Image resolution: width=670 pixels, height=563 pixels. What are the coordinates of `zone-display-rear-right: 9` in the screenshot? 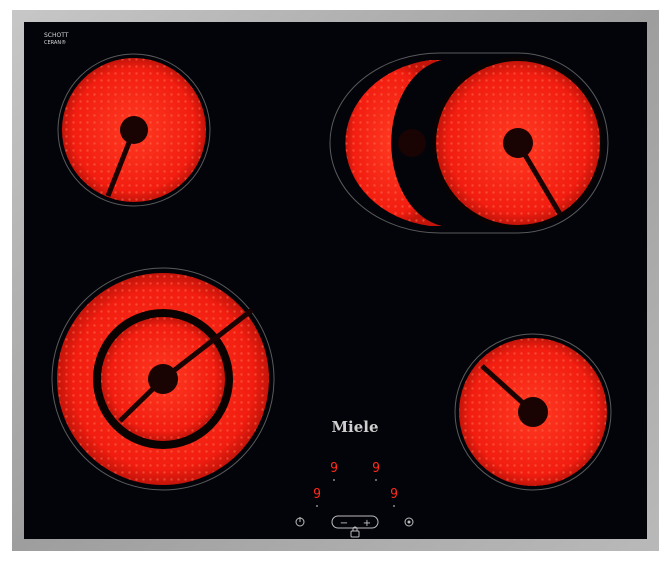 It's located at (376, 468).